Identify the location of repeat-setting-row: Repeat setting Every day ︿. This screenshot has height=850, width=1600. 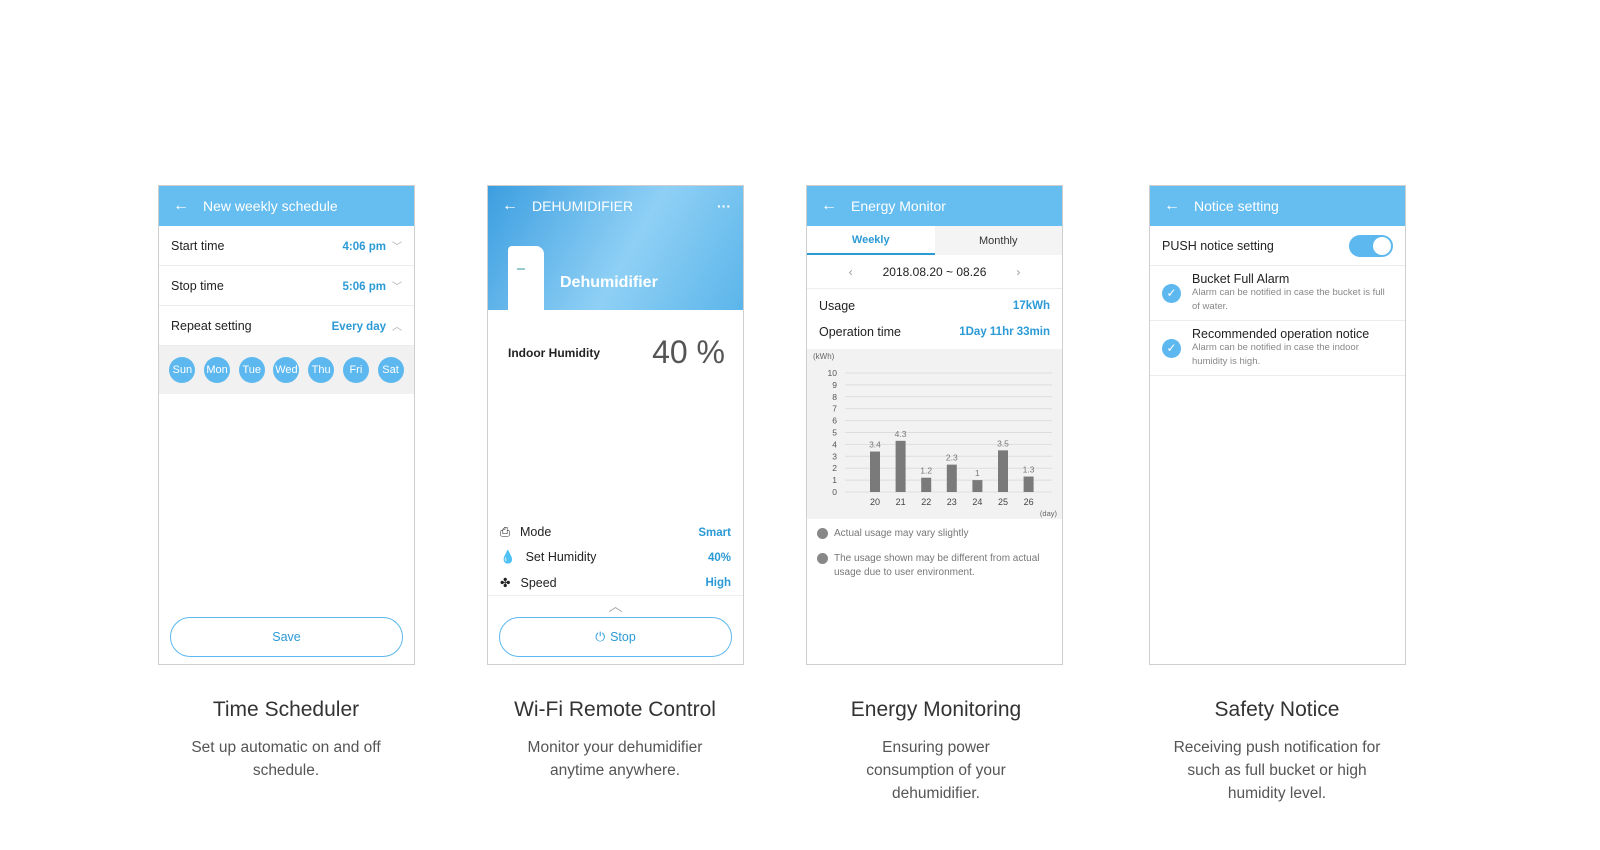
(286, 326).